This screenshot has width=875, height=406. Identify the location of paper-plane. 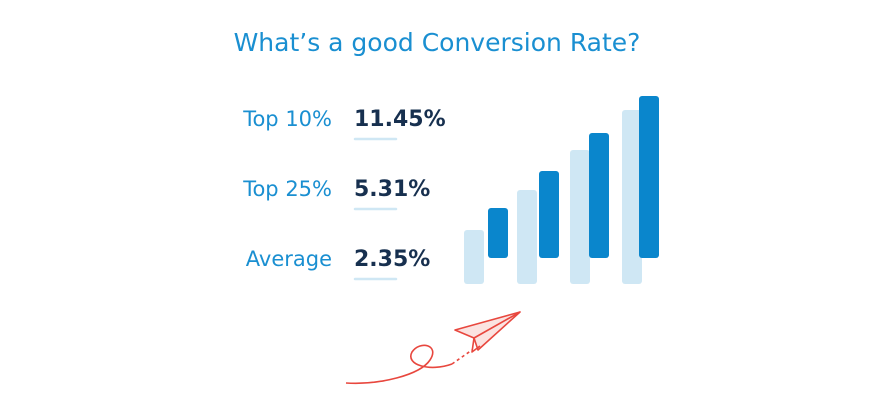
(433, 348).